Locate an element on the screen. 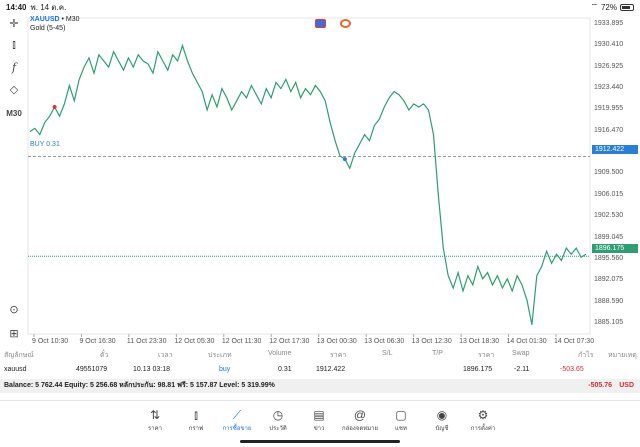 Image resolution: width=640 pixels, height=447 pixels. nav-settings: ⚙ การตั้งค่า is located at coordinates (483, 420).